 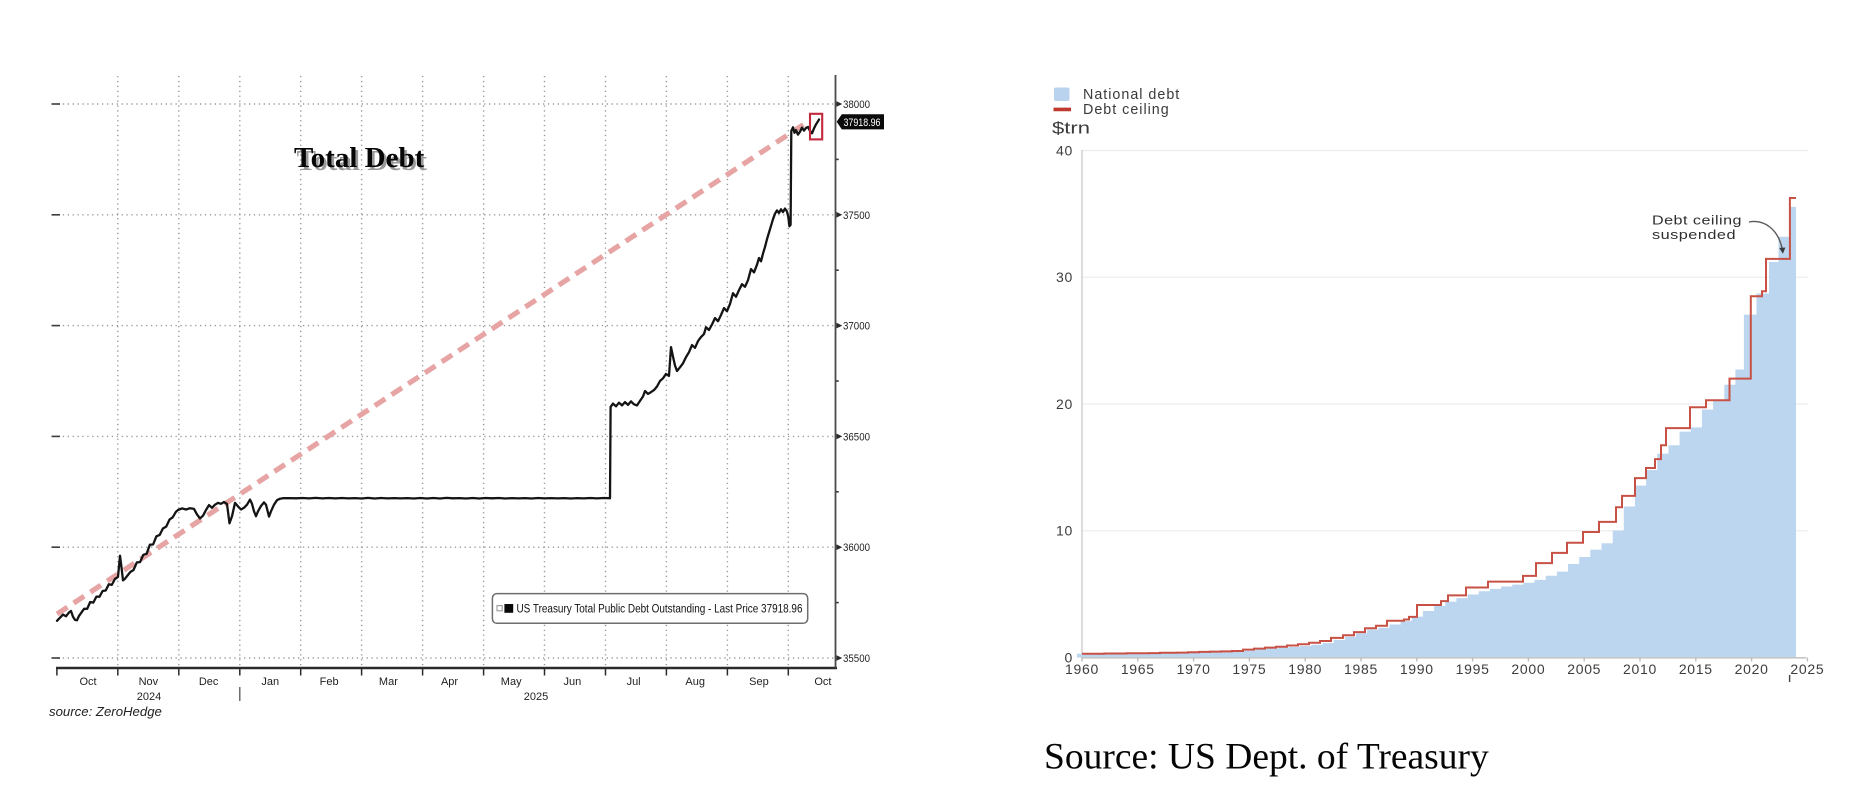 What do you see at coordinates (209, 682) in the screenshot?
I see `svg-text: Dec` at bounding box center [209, 682].